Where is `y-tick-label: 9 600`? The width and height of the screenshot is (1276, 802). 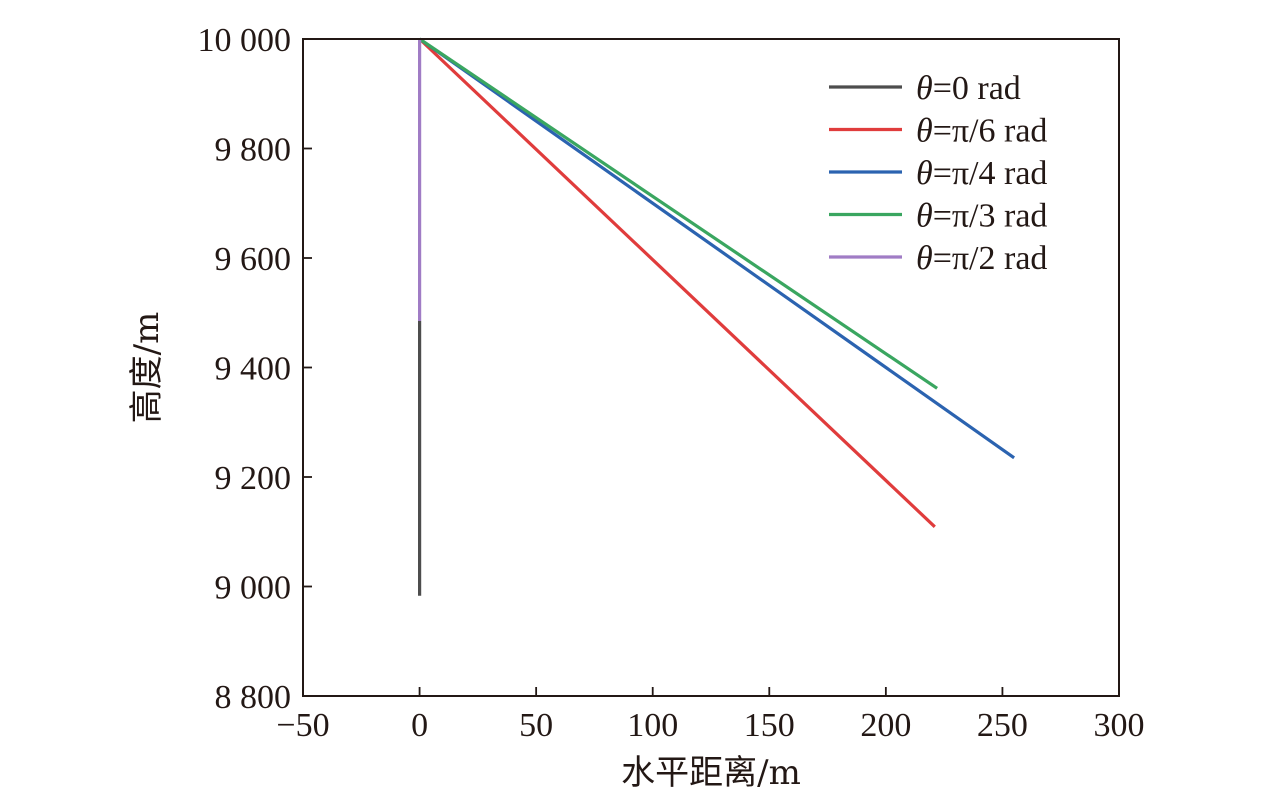
y-tick-label: 9 600 is located at coordinates (253, 259).